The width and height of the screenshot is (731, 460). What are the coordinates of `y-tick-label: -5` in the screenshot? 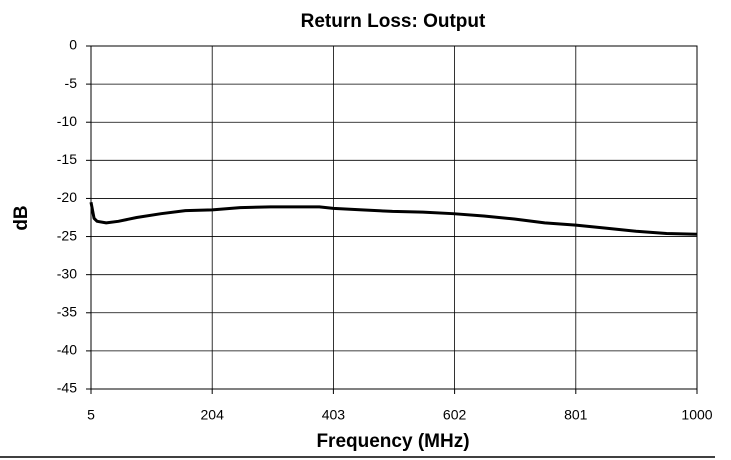 It's located at (71, 83).